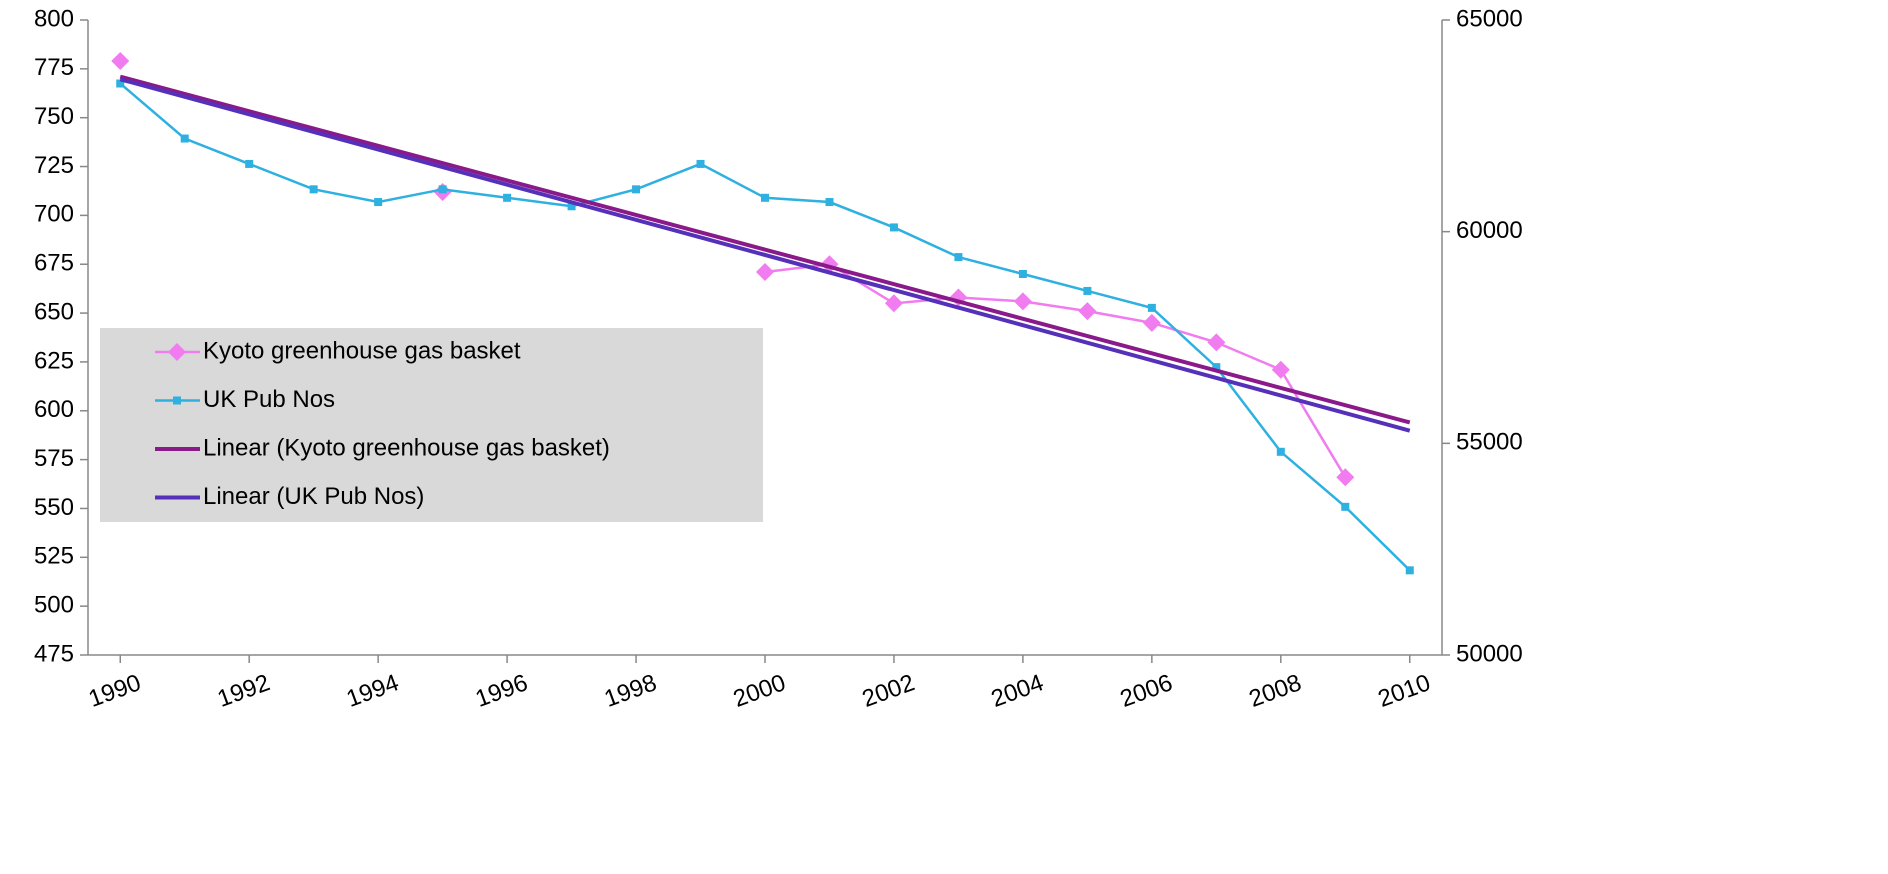 Image resolution: width=1888 pixels, height=874 pixels. Describe the element at coordinates (54, 360) in the screenshot. I see `y-tick-label: 625` at that location.